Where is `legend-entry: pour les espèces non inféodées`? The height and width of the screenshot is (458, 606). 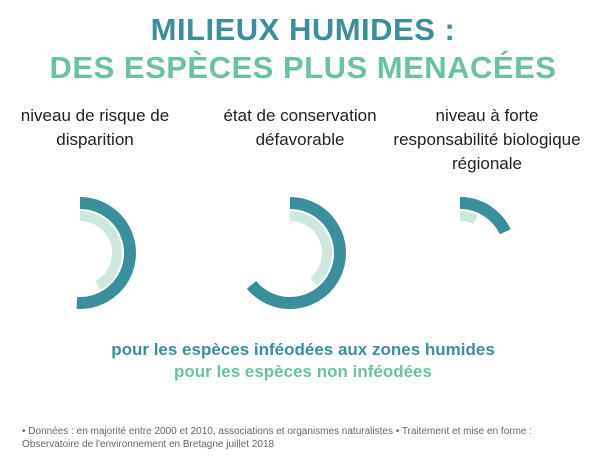 legend-entry: pour les espèces non inféodées is located at coordinates (303, 371).